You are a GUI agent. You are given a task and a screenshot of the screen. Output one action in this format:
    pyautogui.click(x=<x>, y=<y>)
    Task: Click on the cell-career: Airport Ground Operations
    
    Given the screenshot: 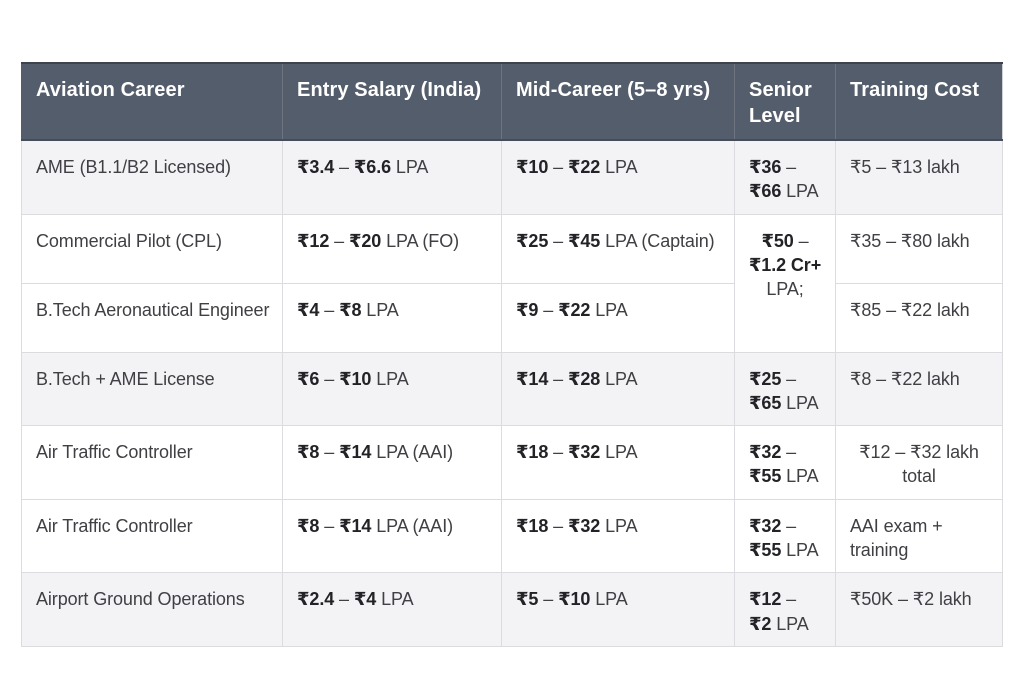 What is the action you would take?
    pyautogui.click(x=152, y=609)
    